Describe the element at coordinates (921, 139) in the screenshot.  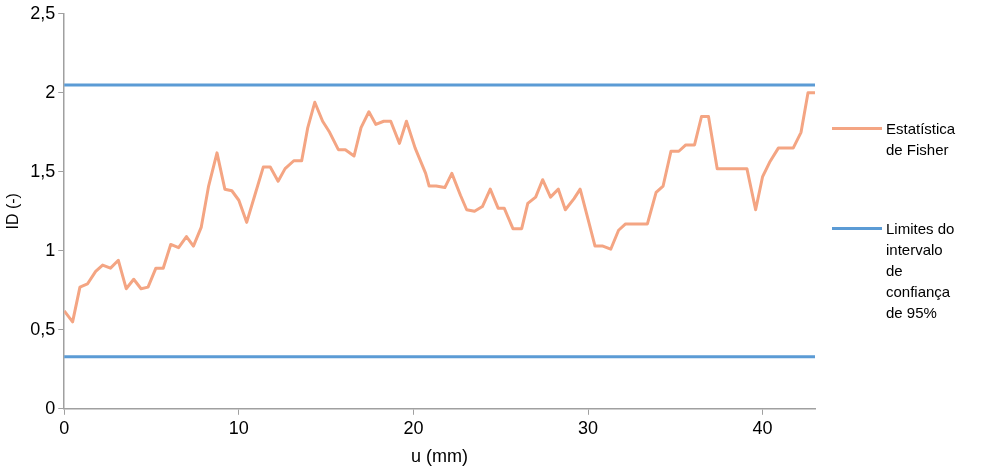
I see `legend-label: Estatística de Fisher` at that location.